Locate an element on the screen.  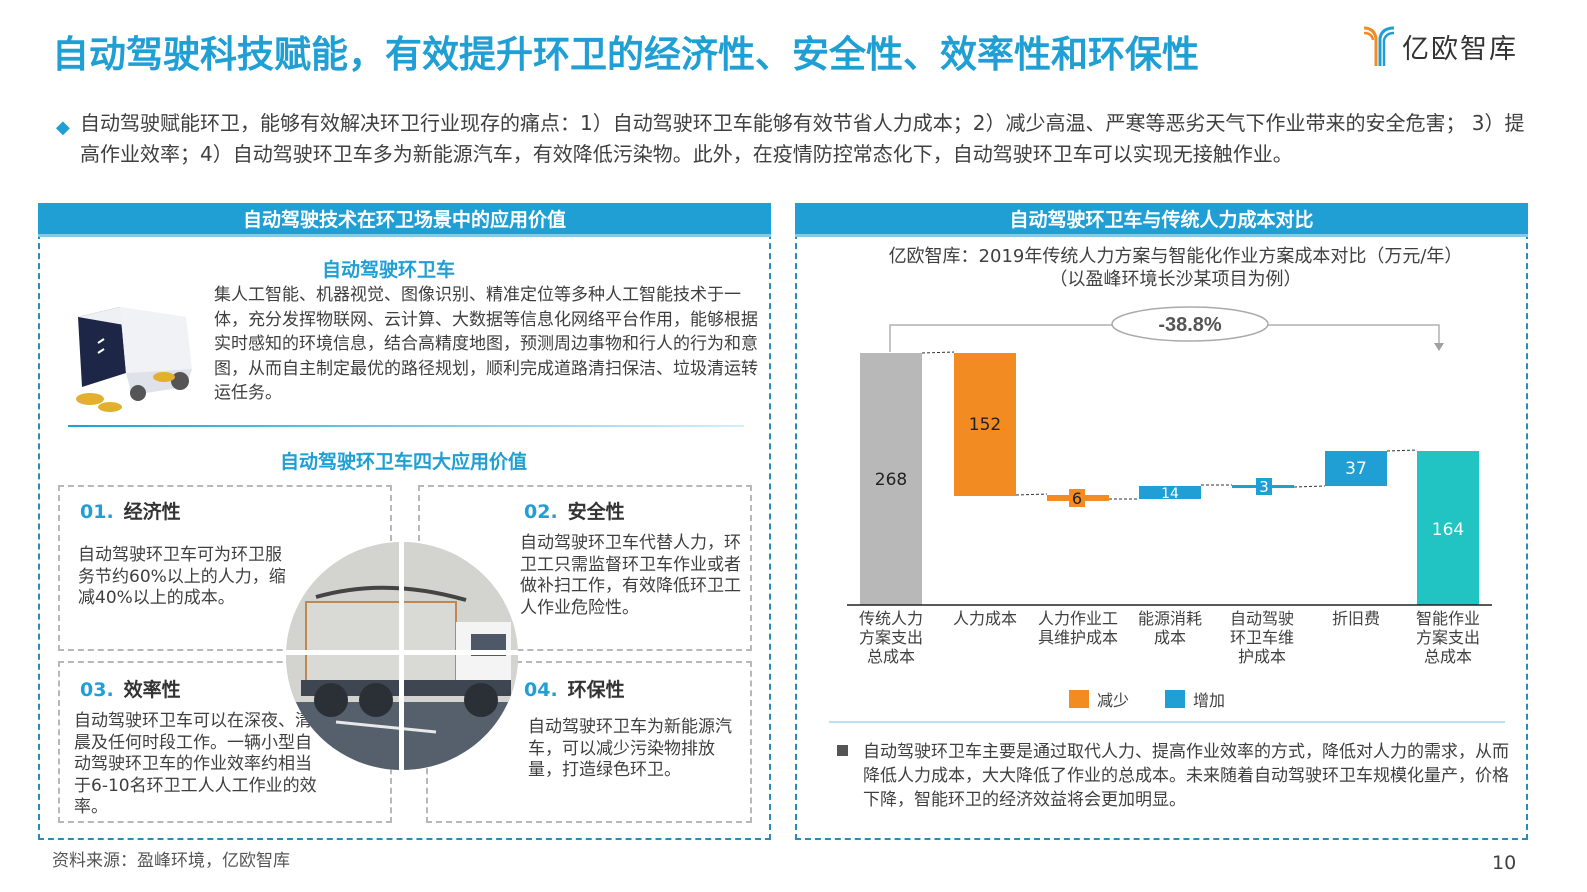
panel-header: 自动驾驶环卫车与传统人力成本对比 is located at coordinates (1161, 220).